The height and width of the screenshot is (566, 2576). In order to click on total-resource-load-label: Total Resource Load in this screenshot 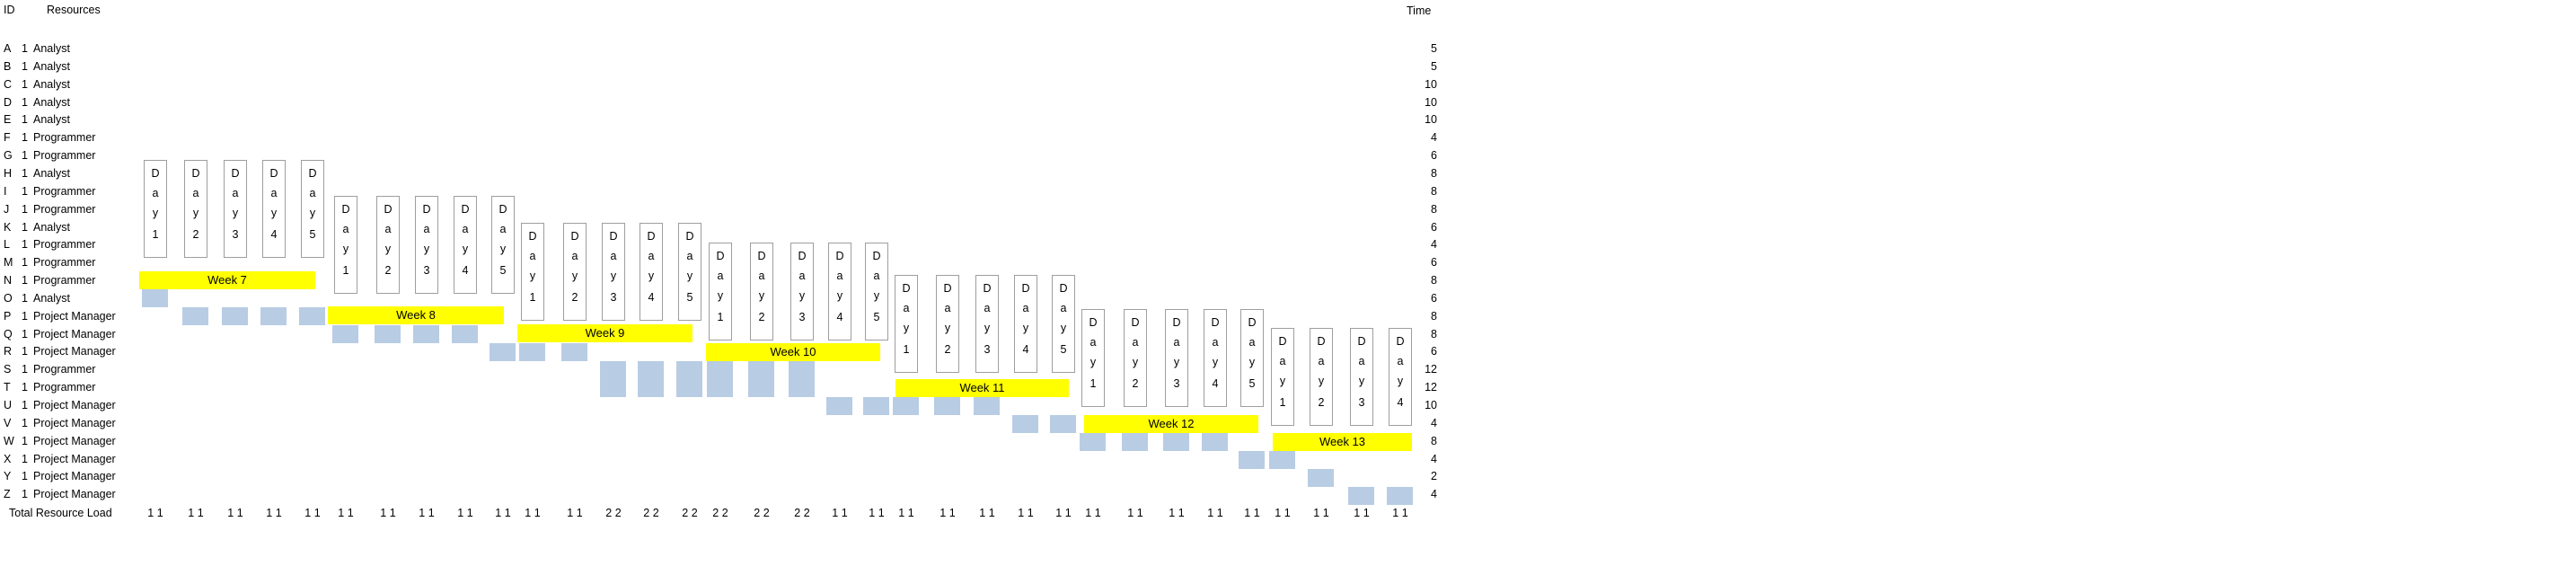, I will do `click(60, 513)`.